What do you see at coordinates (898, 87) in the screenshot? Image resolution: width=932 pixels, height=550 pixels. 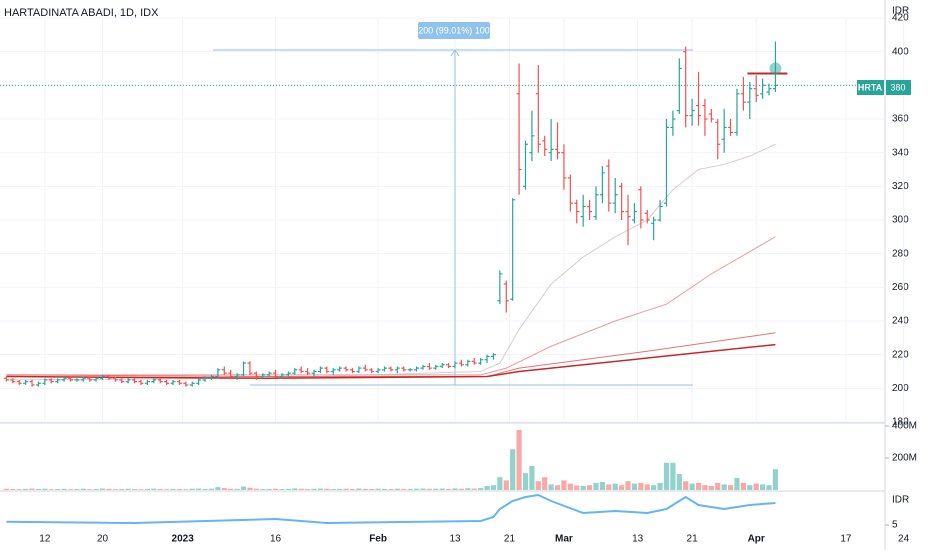 I see `last-price-badge` at bounding box center [898, 87].